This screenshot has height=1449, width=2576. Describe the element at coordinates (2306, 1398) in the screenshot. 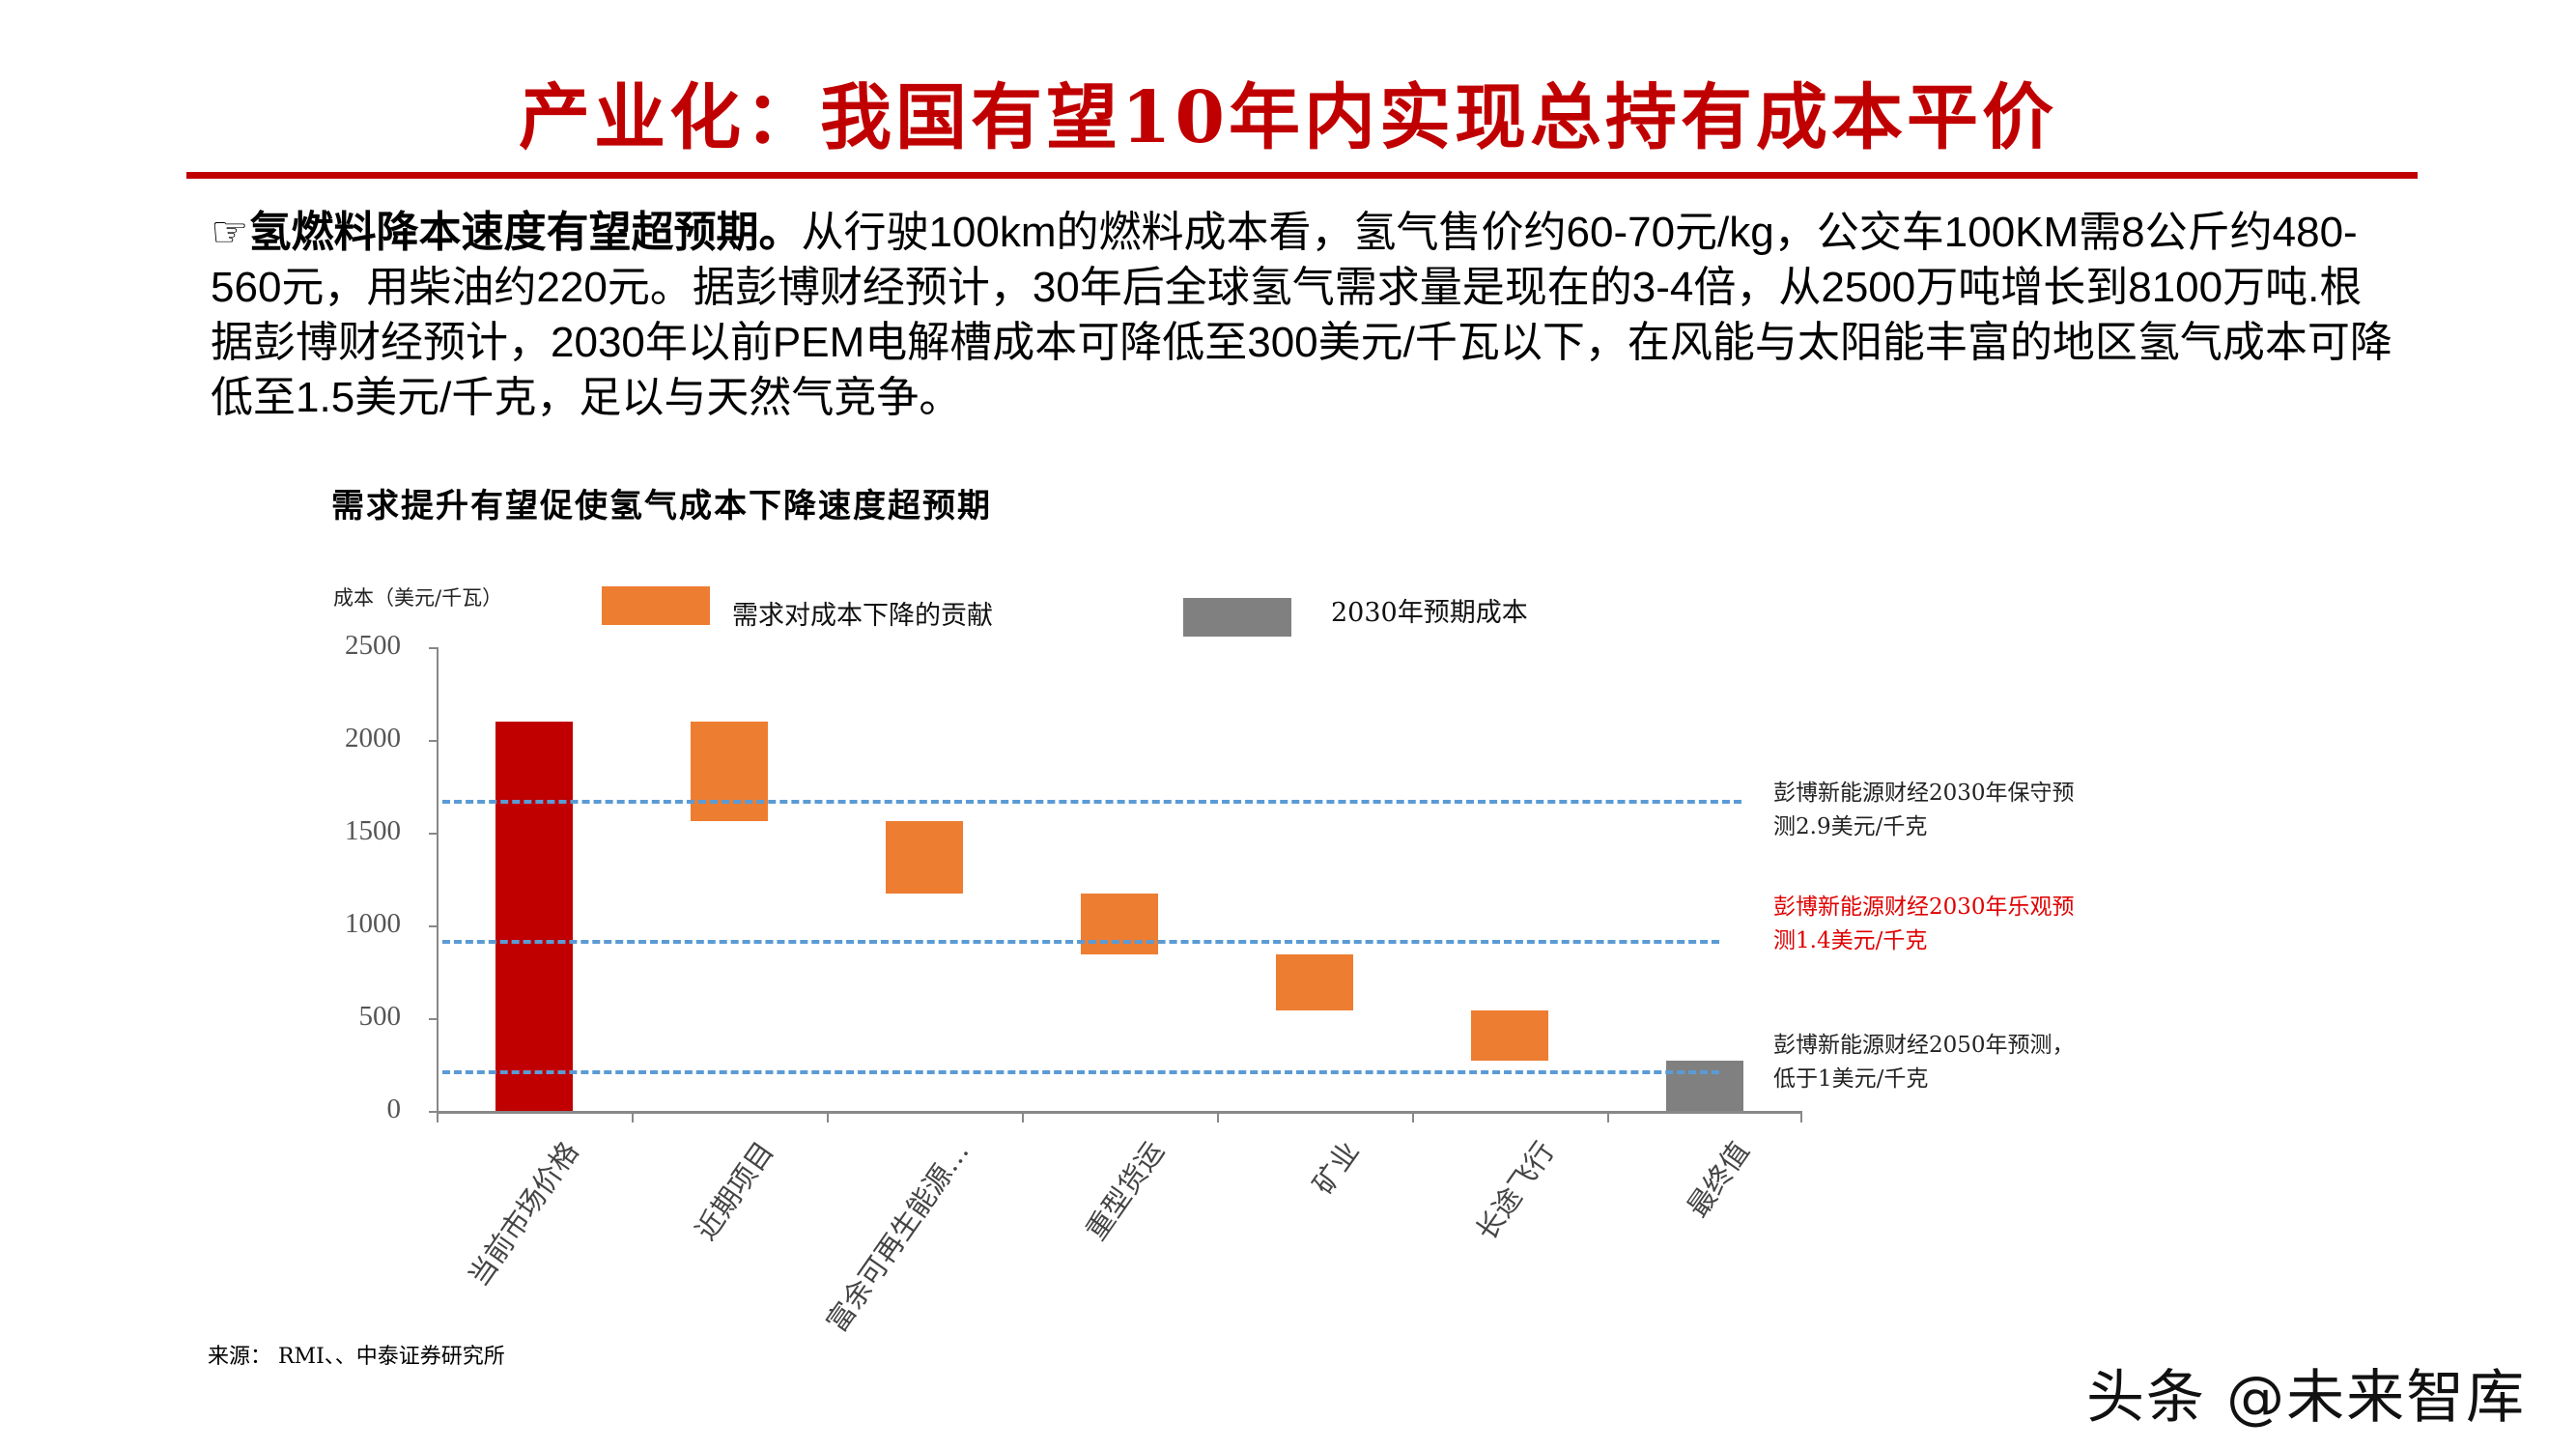

I see `watermark: 头条 @未来智库` at that location.